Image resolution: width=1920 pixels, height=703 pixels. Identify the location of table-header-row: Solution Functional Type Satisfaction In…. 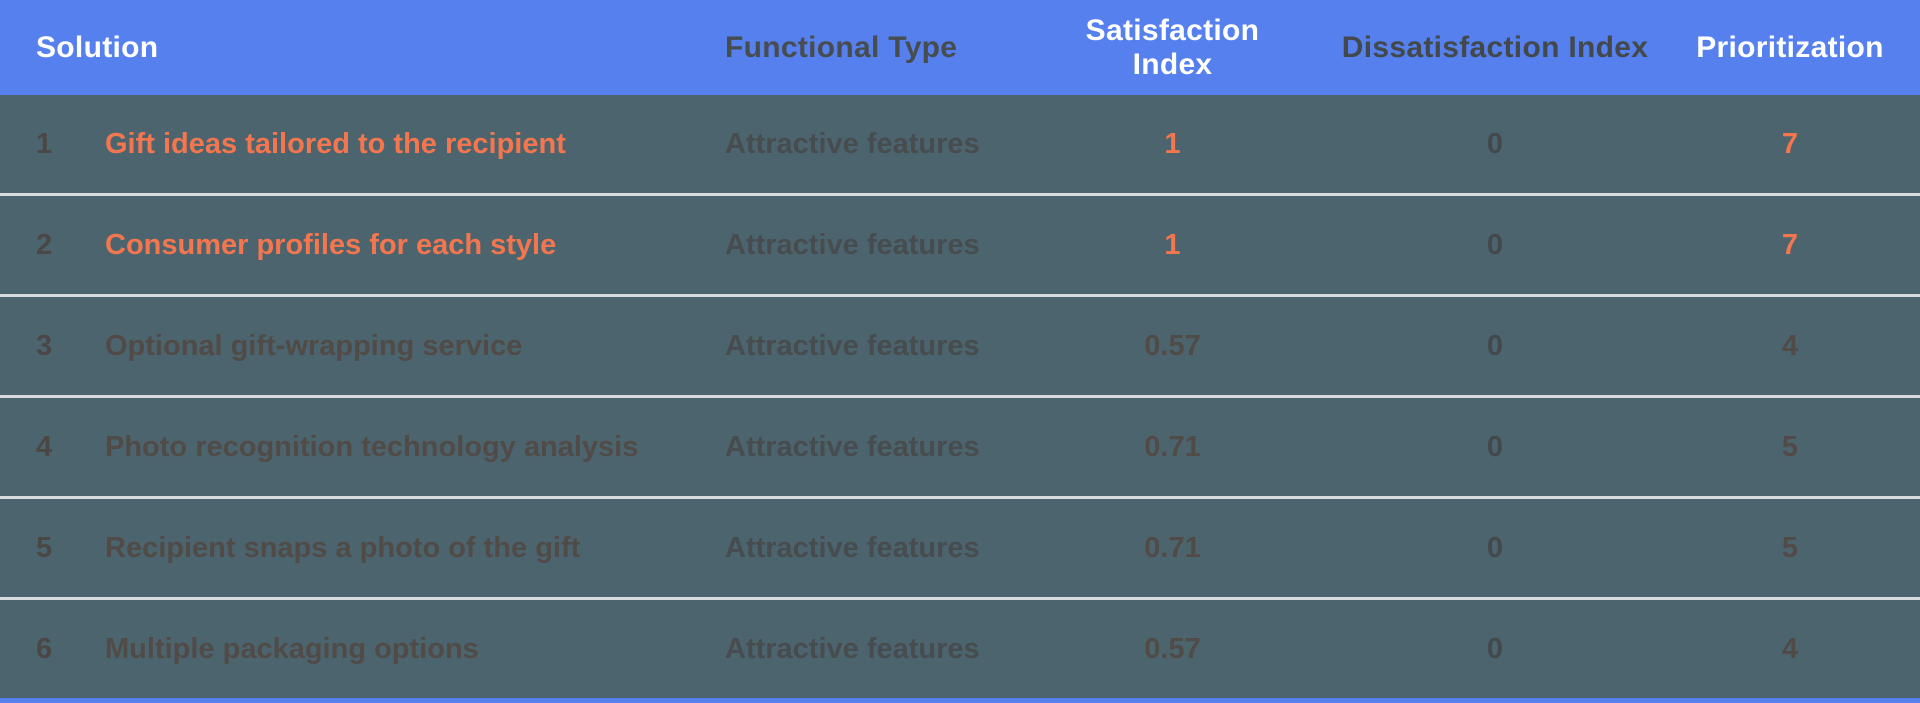
(960, 47).